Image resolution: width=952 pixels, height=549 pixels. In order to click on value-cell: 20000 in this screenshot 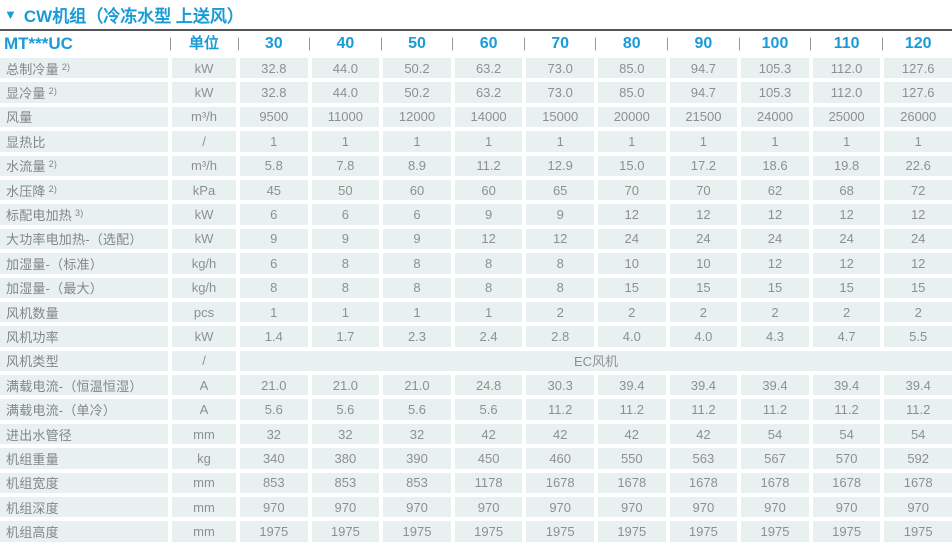, I will do `click(631, 117)`.